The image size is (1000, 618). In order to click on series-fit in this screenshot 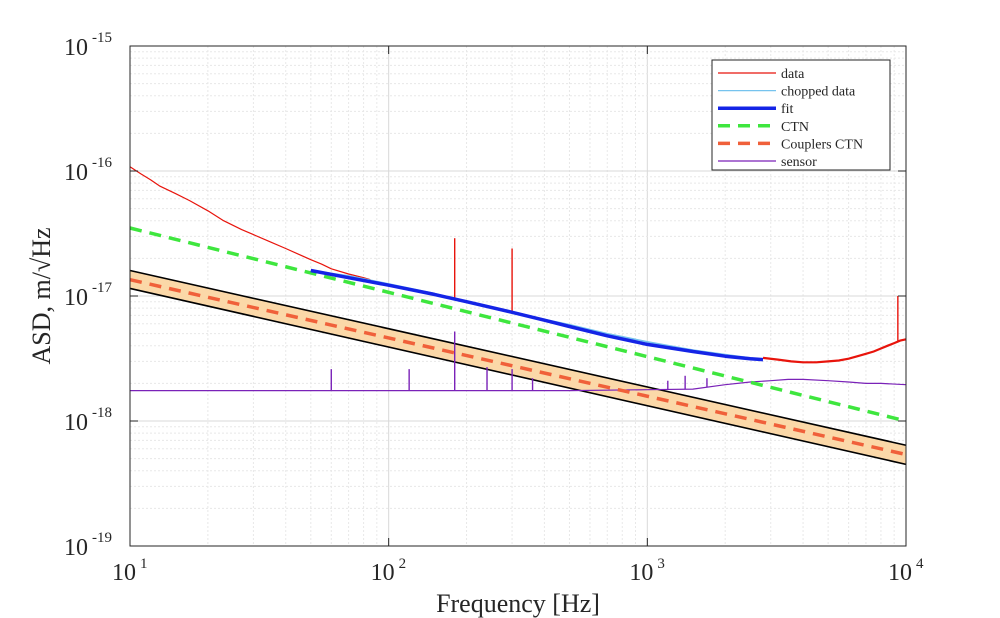, I will do `click(537, 315)`.